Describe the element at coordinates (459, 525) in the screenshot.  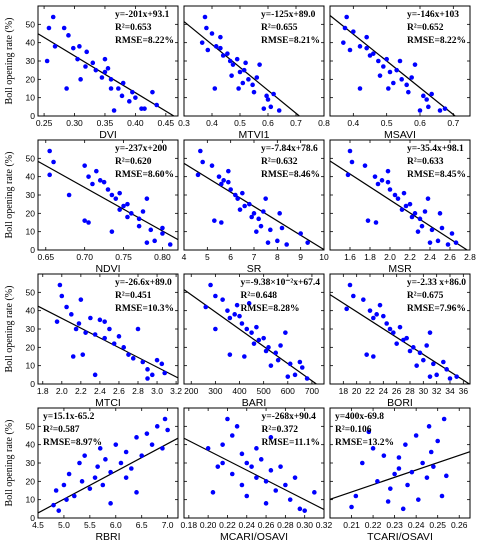
I see `x-tick-label: 0.26` at that location.